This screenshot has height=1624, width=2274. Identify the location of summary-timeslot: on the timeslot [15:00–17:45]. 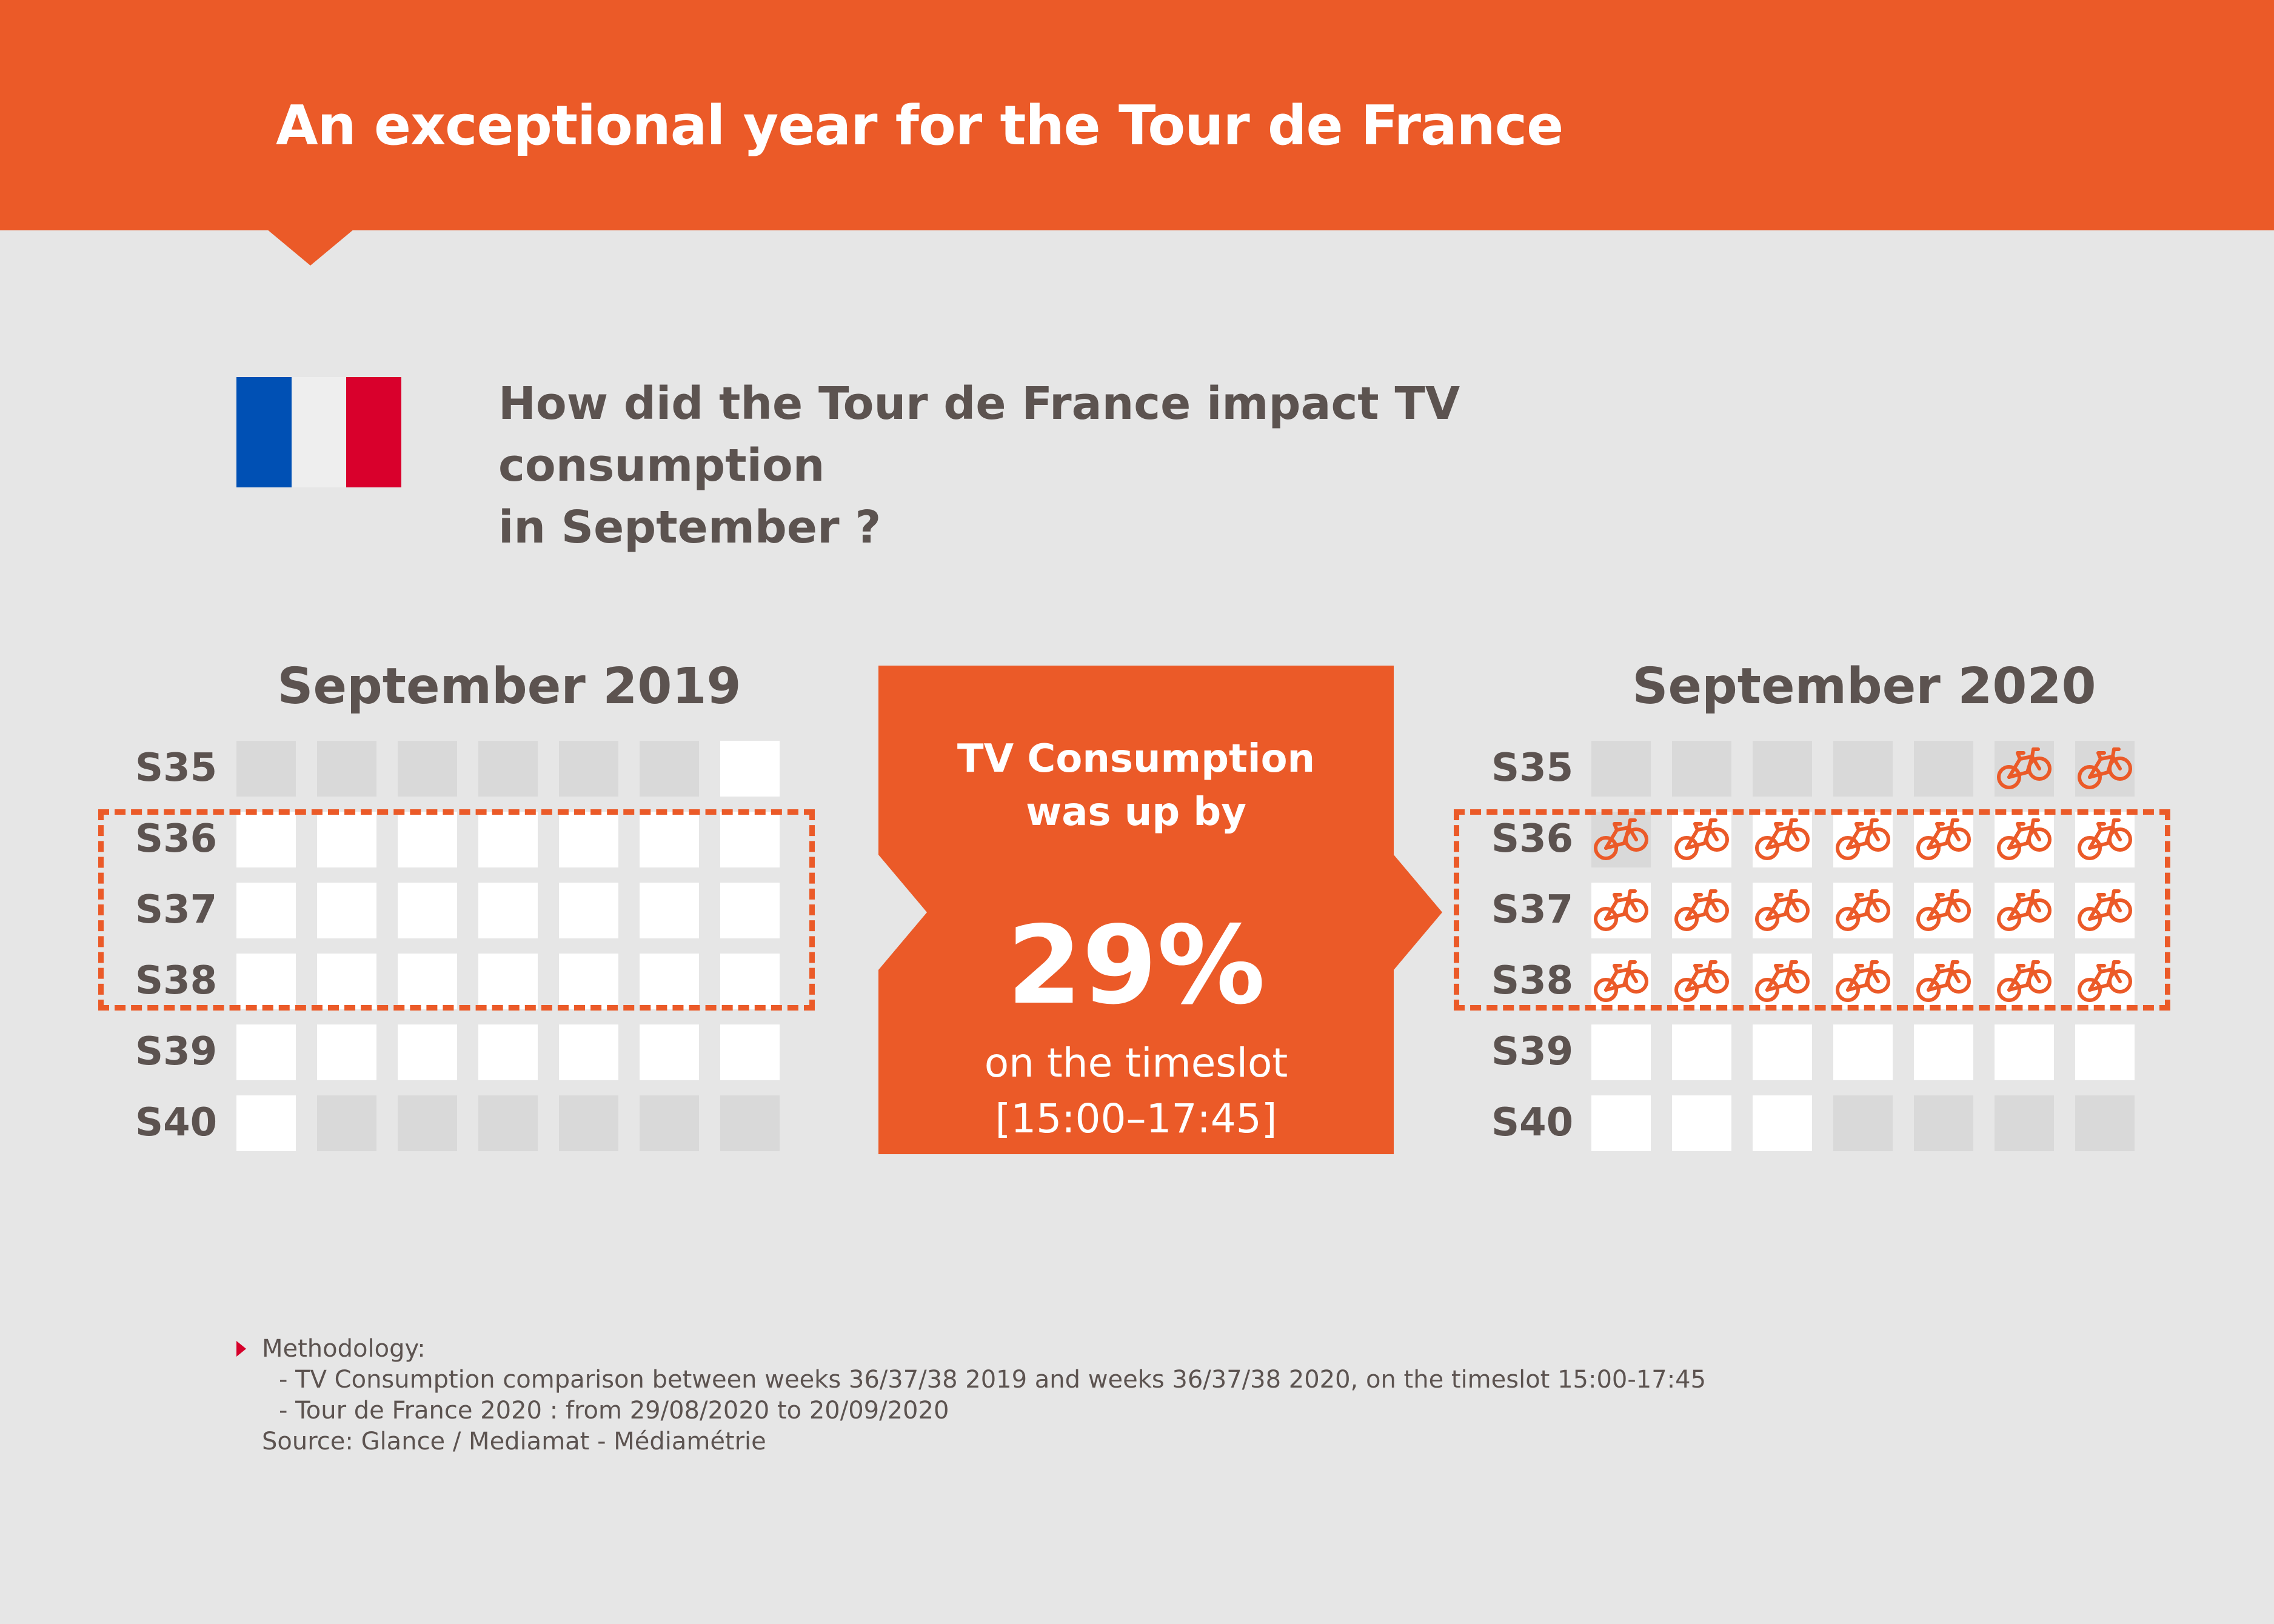
(1136, 1091).